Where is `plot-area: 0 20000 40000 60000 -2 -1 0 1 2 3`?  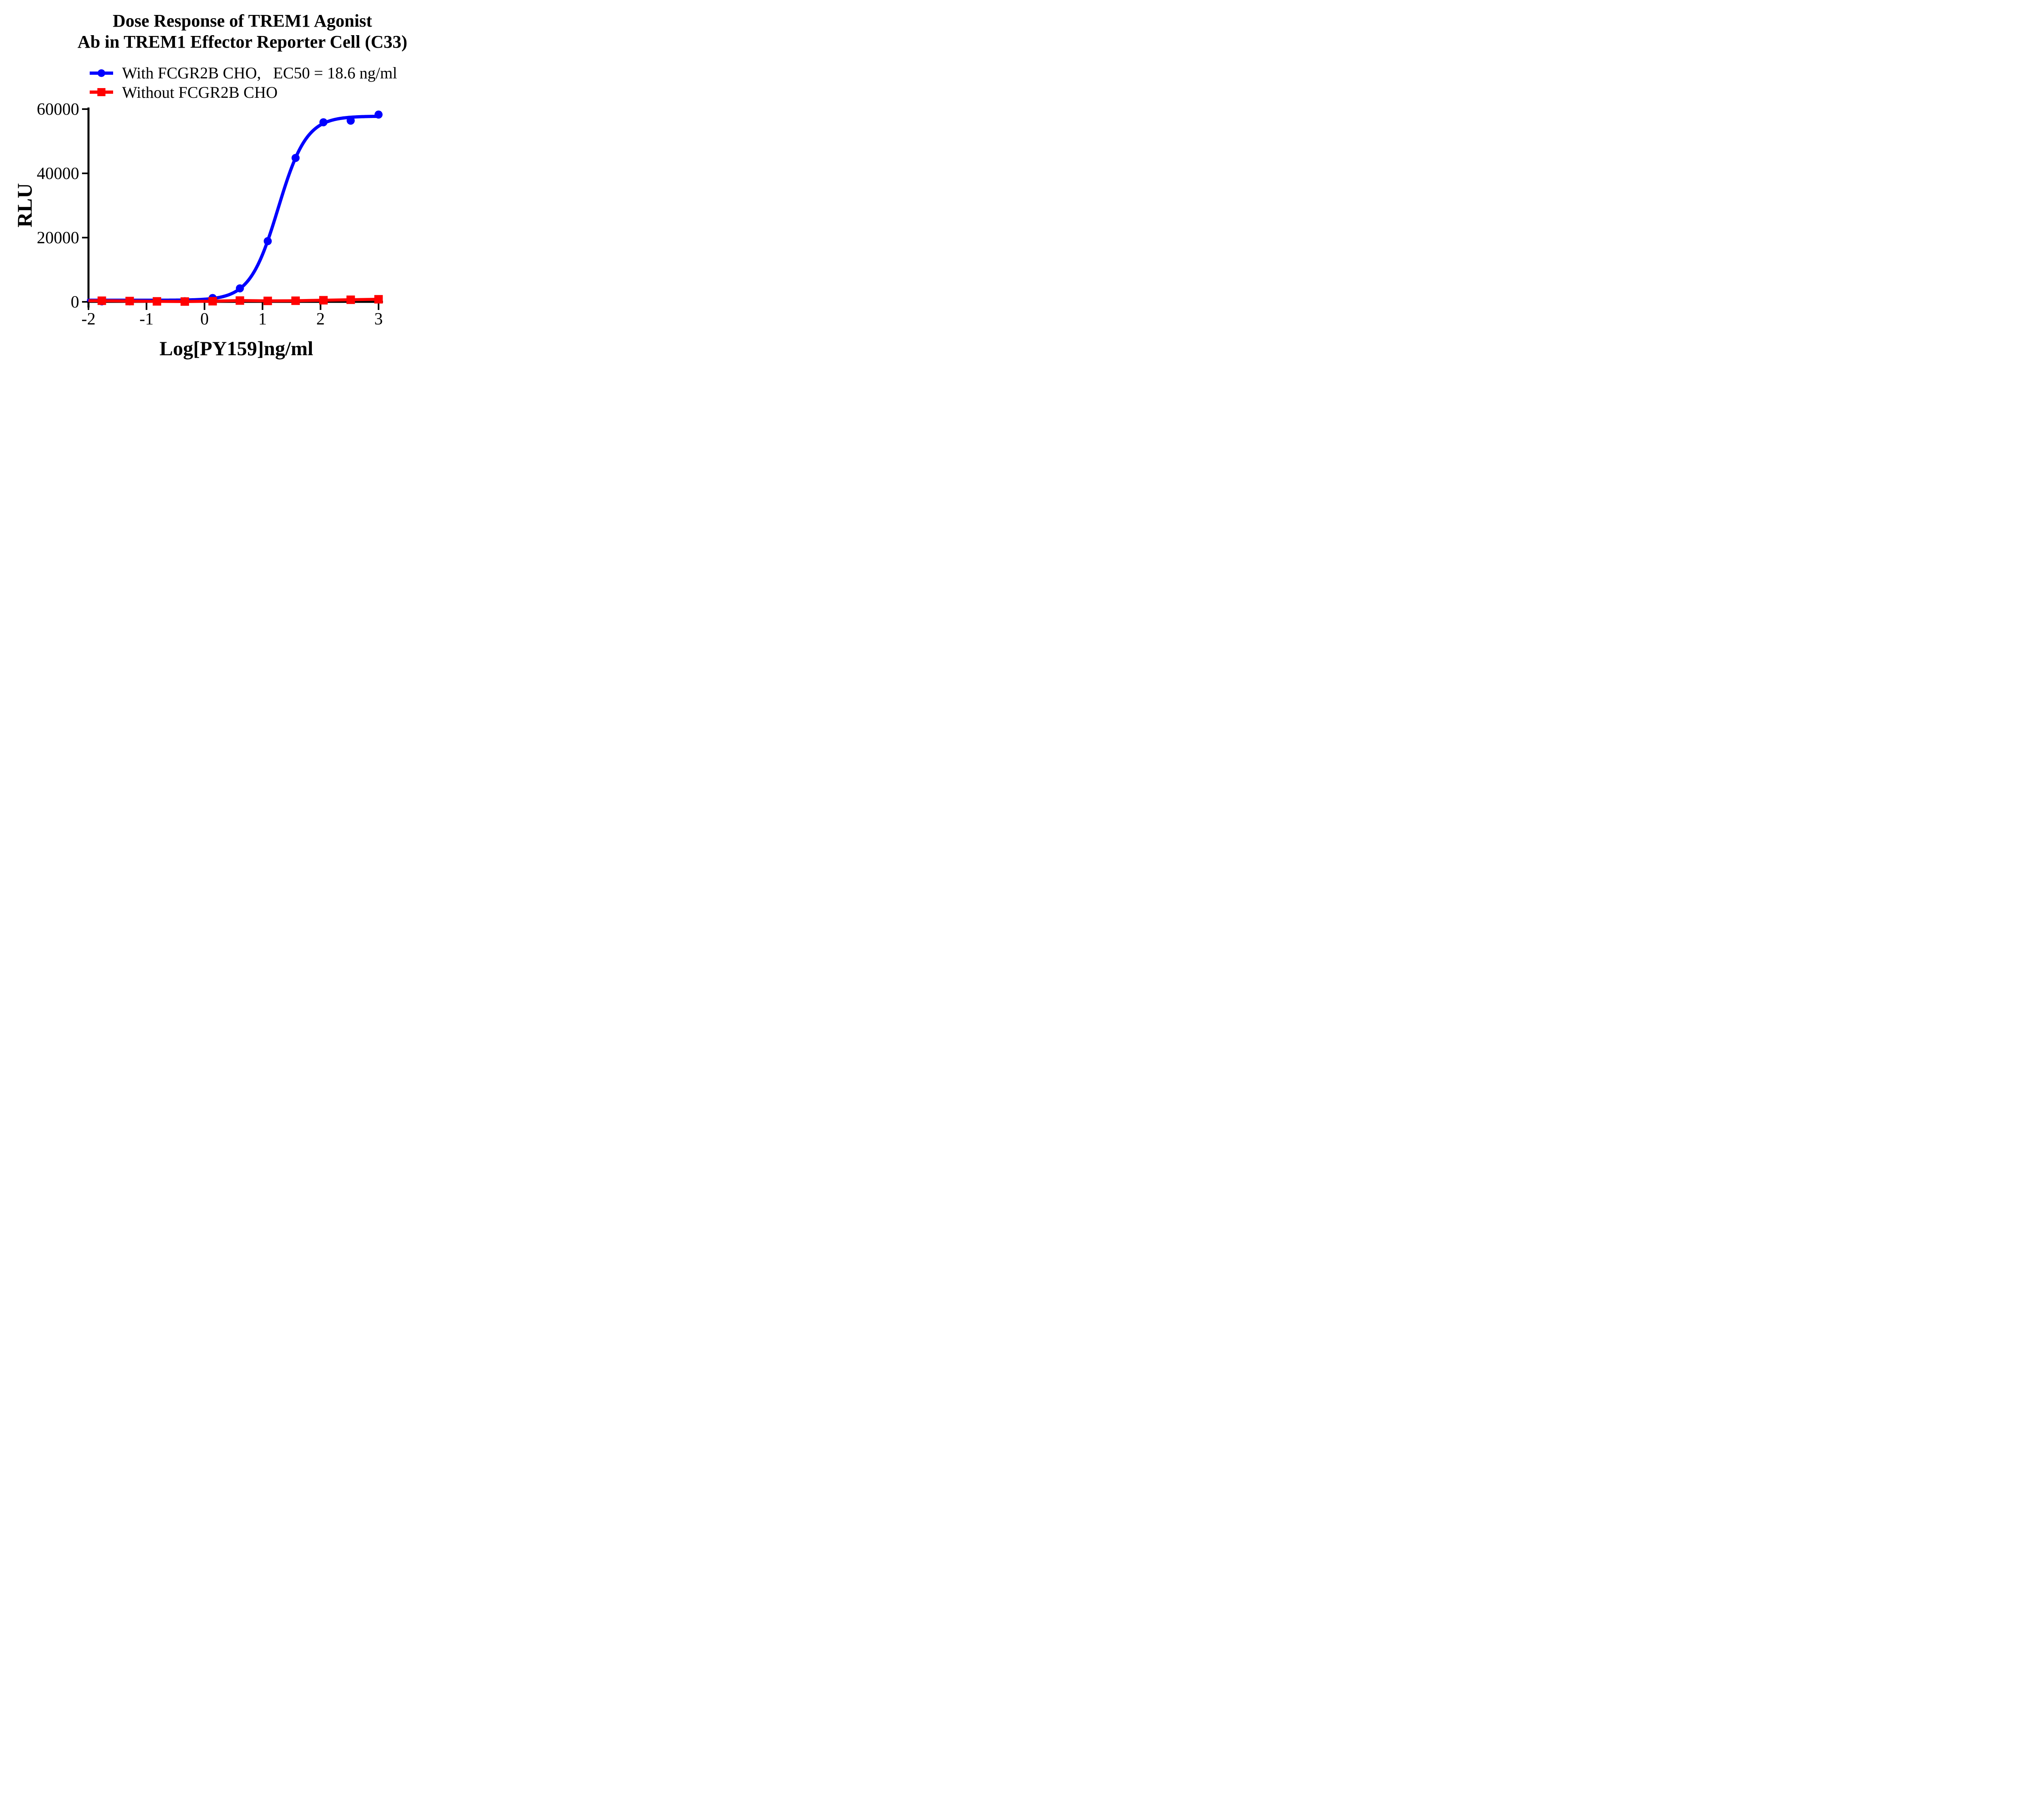
plot-area: 0 20000 40000 60000 -2 -1 0 1 2 3 is located at coordinates (210, 214).